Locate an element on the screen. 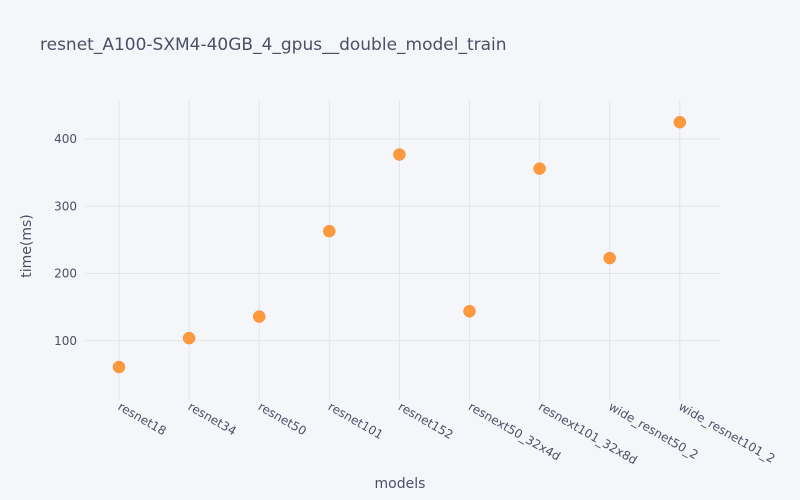  y-axis-ticks: 100 200 300 400 is located at coordinates (65, 240).